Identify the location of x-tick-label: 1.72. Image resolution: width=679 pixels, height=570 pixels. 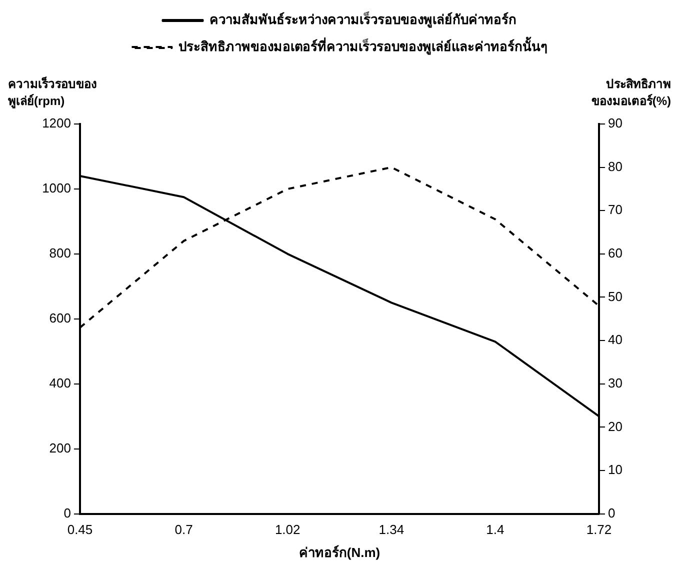
(599, 530).